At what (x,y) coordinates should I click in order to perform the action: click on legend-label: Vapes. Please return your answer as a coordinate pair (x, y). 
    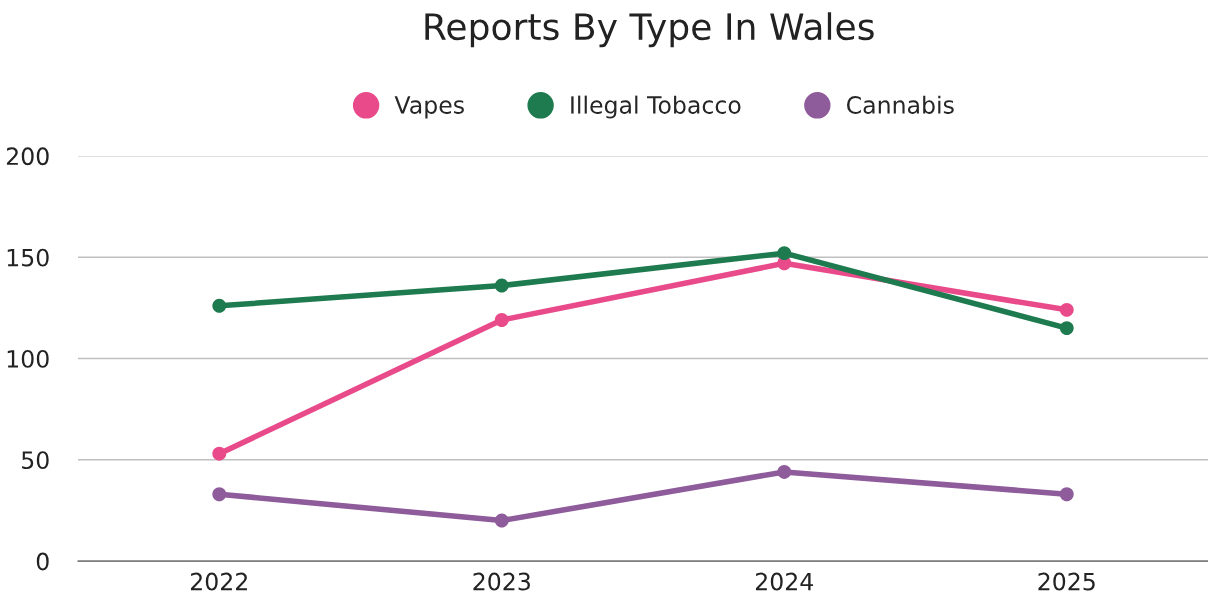
    Looking at the image, I should click on (429, 107).